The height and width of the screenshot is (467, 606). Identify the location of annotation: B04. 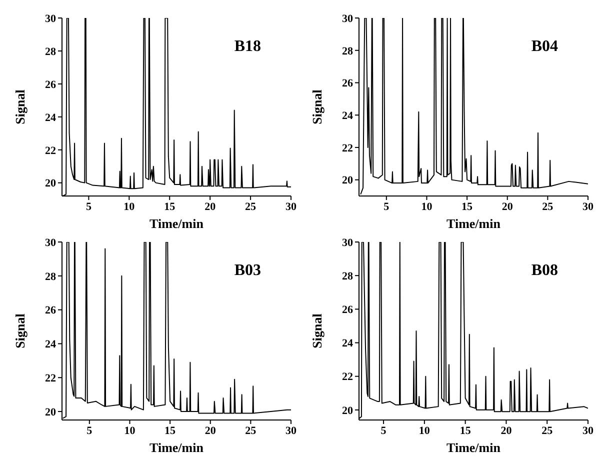
(544, 47).